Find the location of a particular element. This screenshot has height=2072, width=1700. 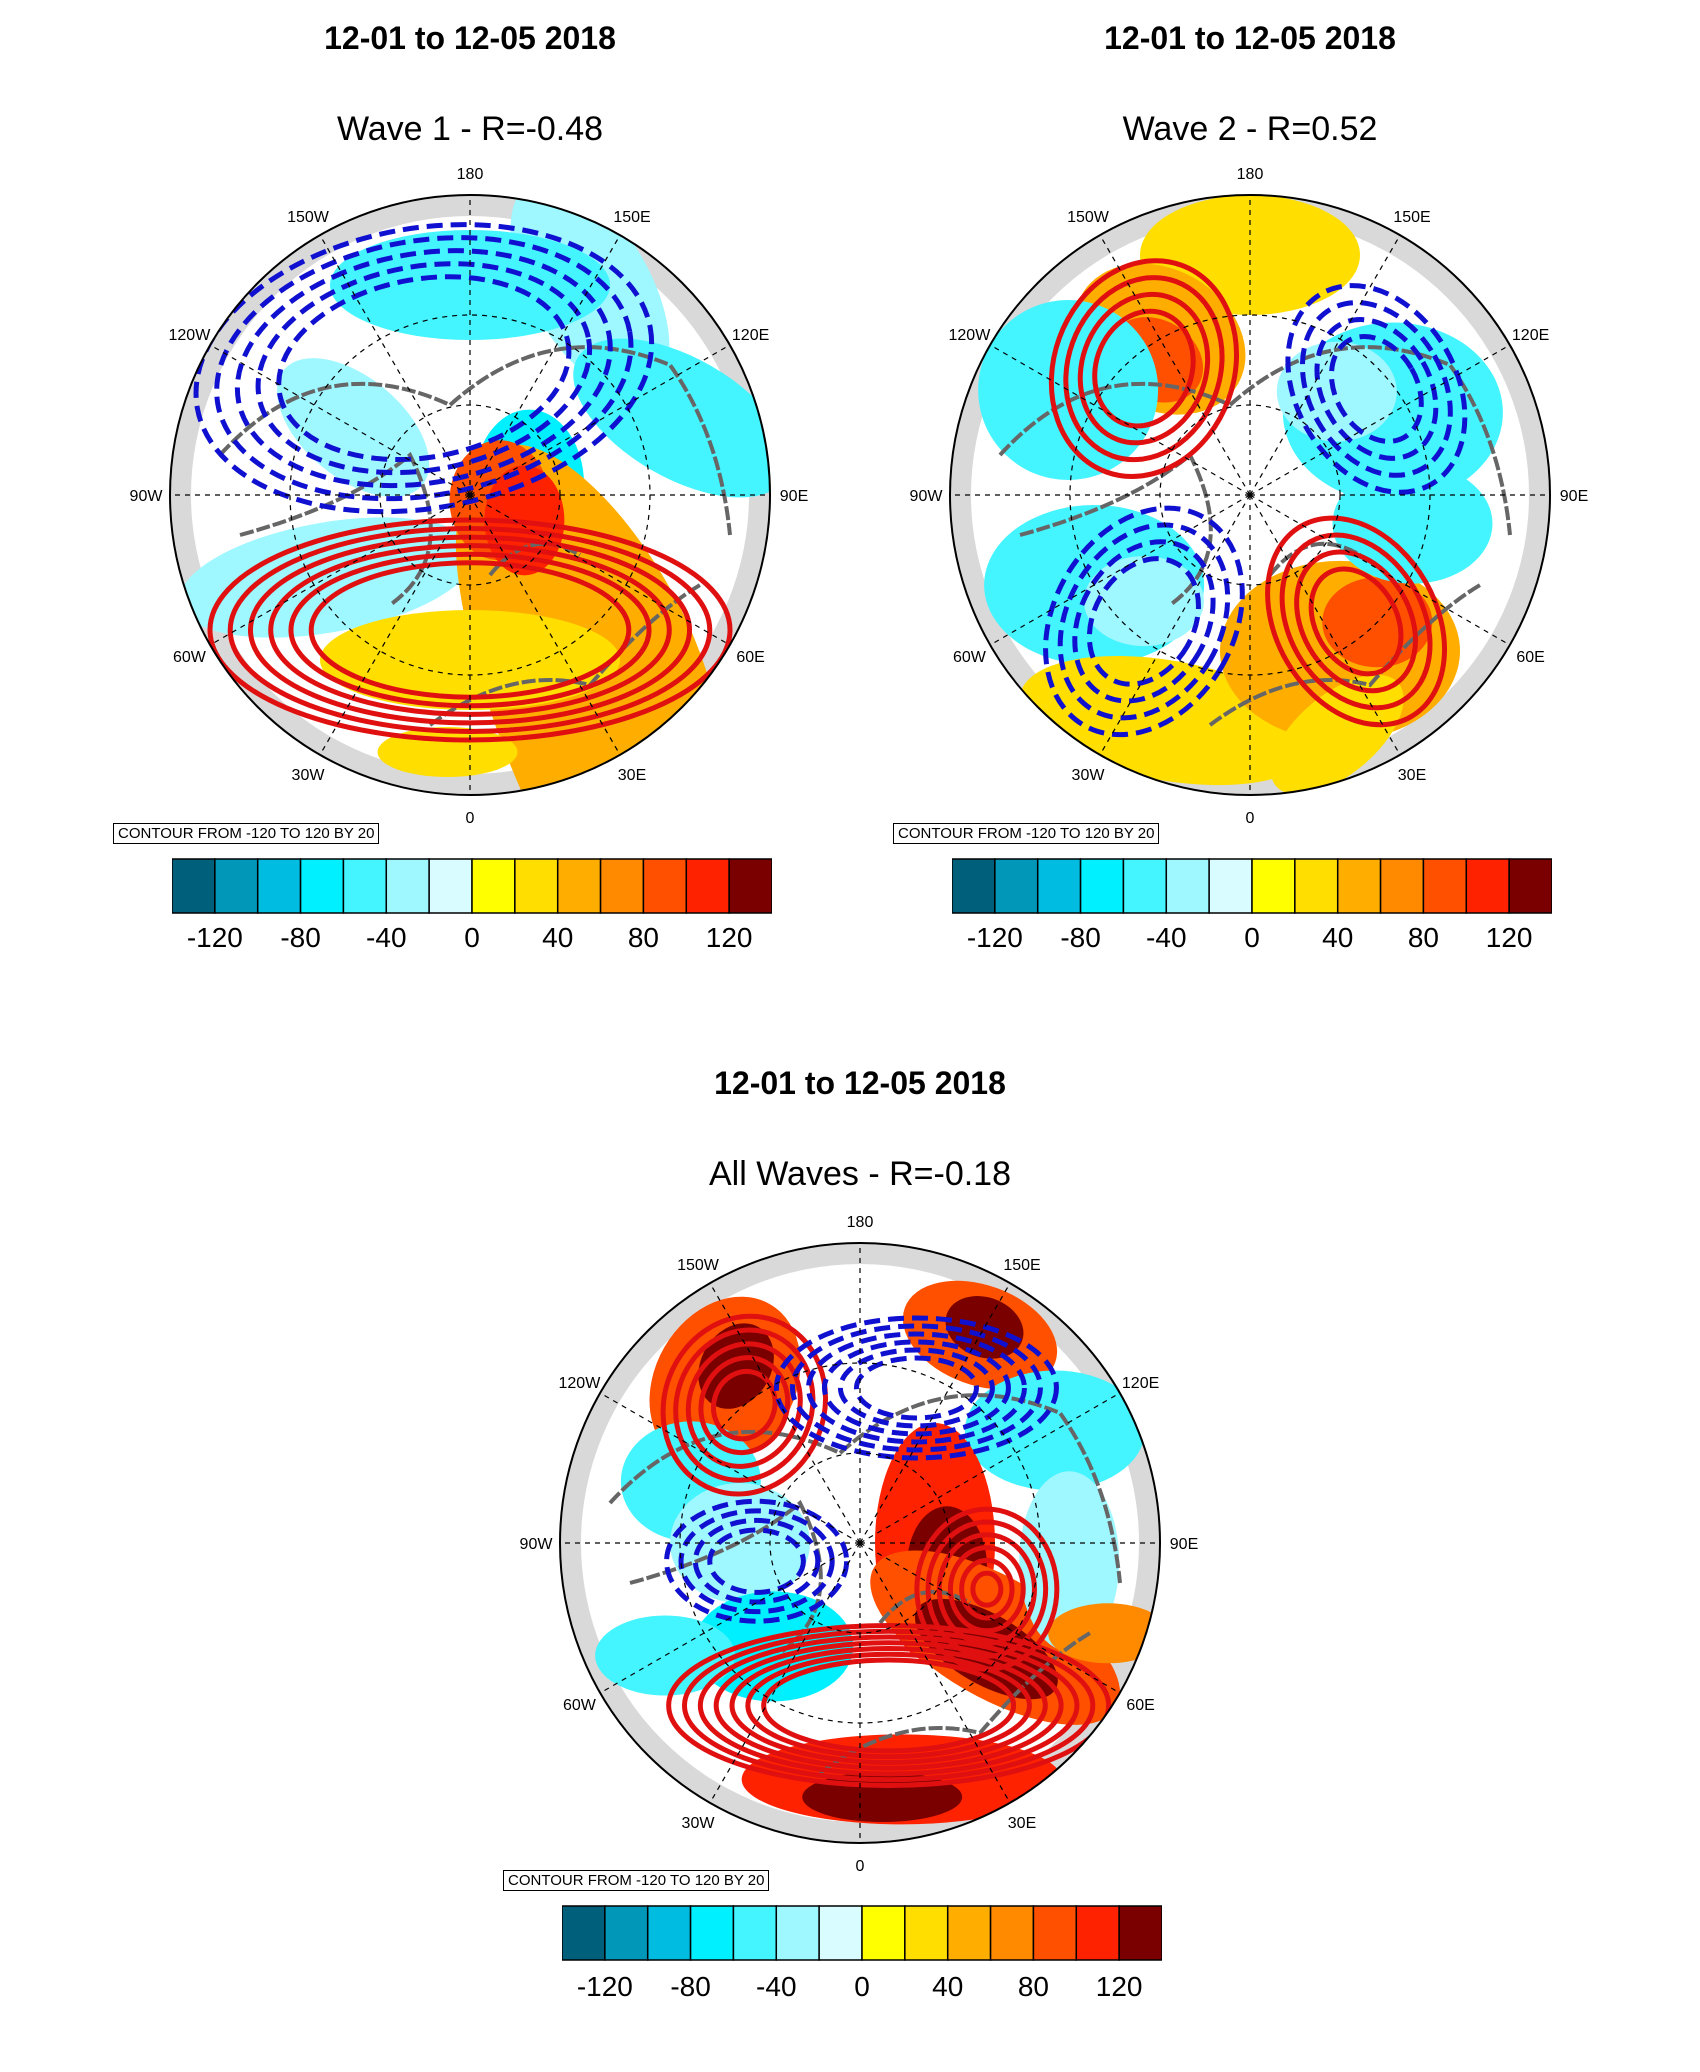

colorbar-labels: -120 -80 -40 0 40 80 120 is located at coordinates (472, 940).